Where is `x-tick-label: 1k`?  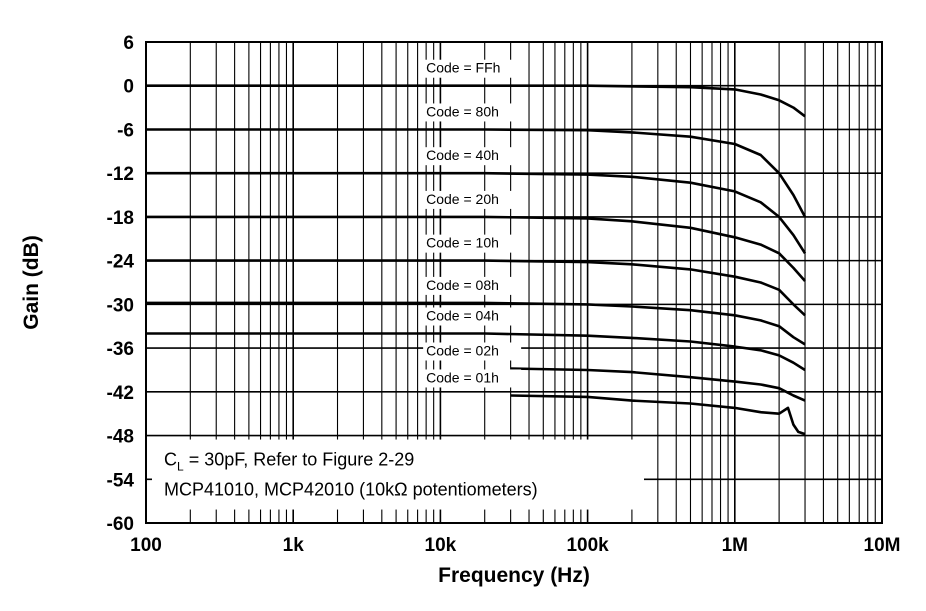 x-tick-label: 1k is located at coordinates (294, 545).